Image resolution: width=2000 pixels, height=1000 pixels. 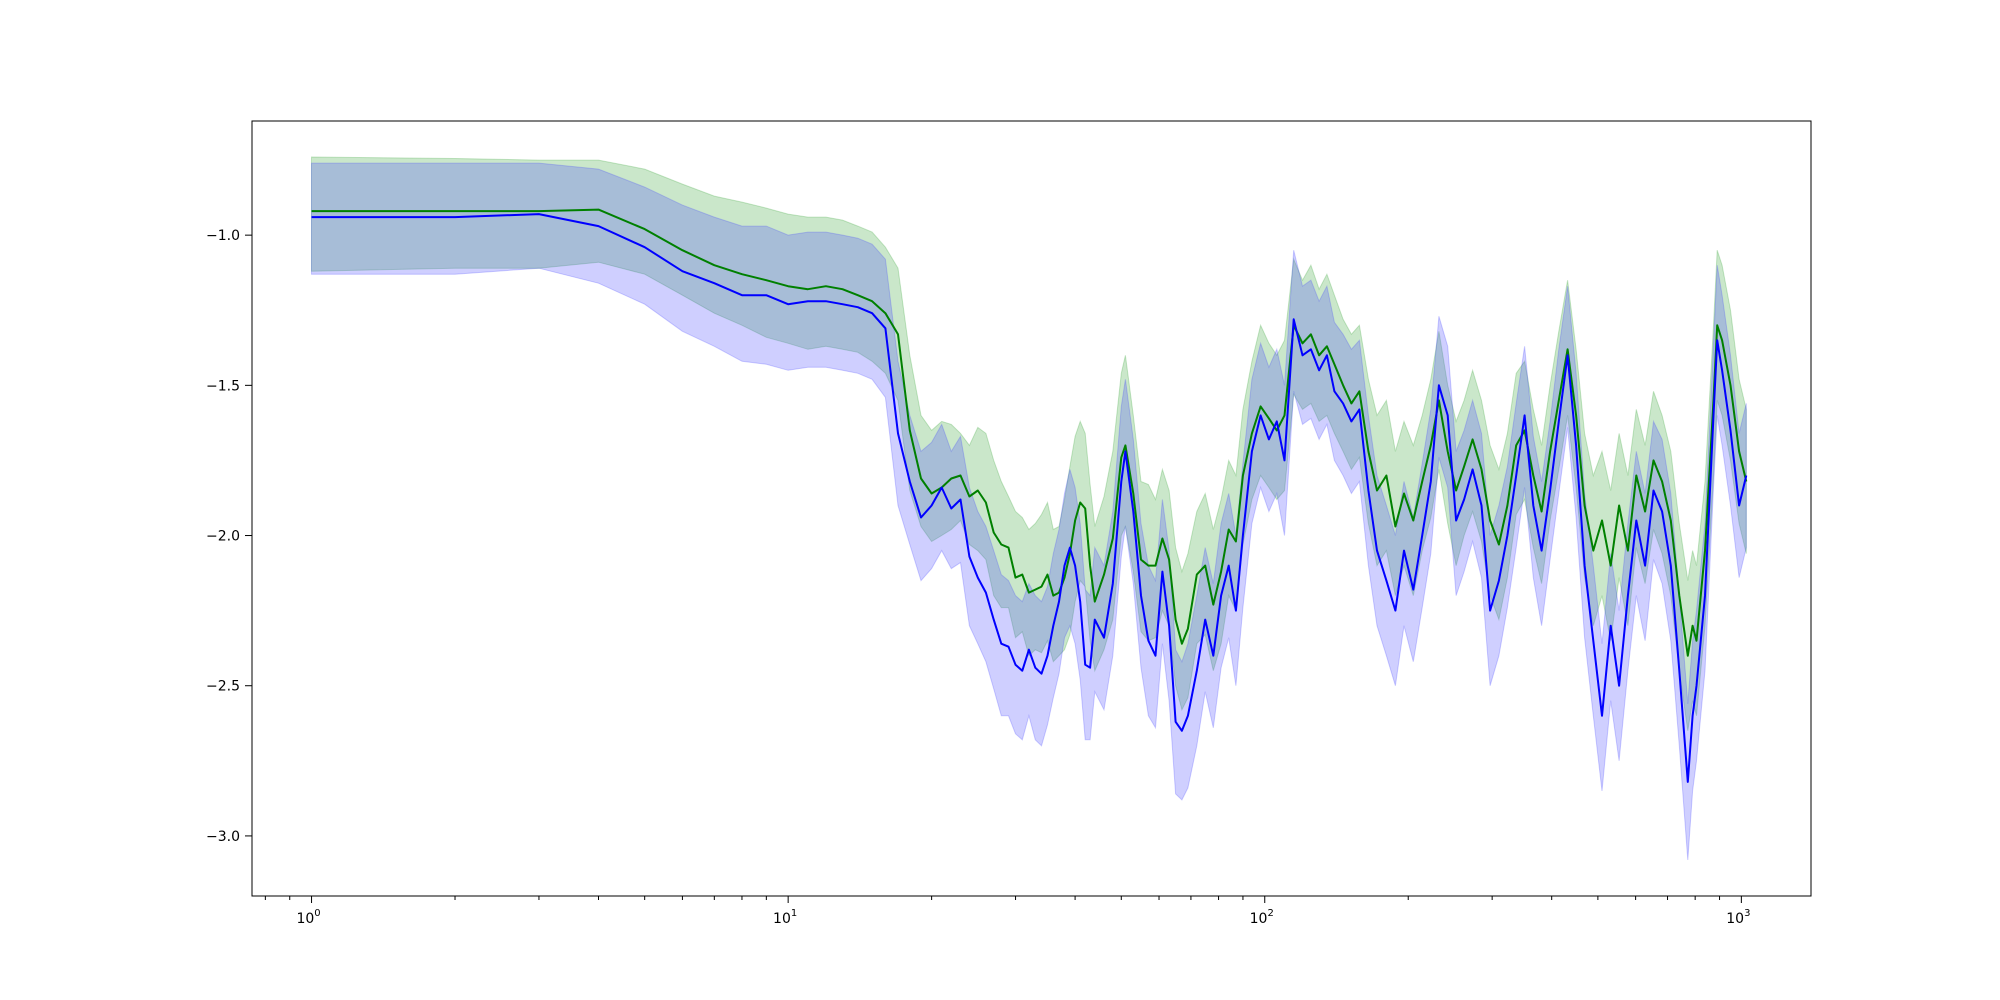 What do you see at coordinates (223, 236) in the screenshot?
I see `y-tick-label: −1.0` at bounding box center [223, 236].